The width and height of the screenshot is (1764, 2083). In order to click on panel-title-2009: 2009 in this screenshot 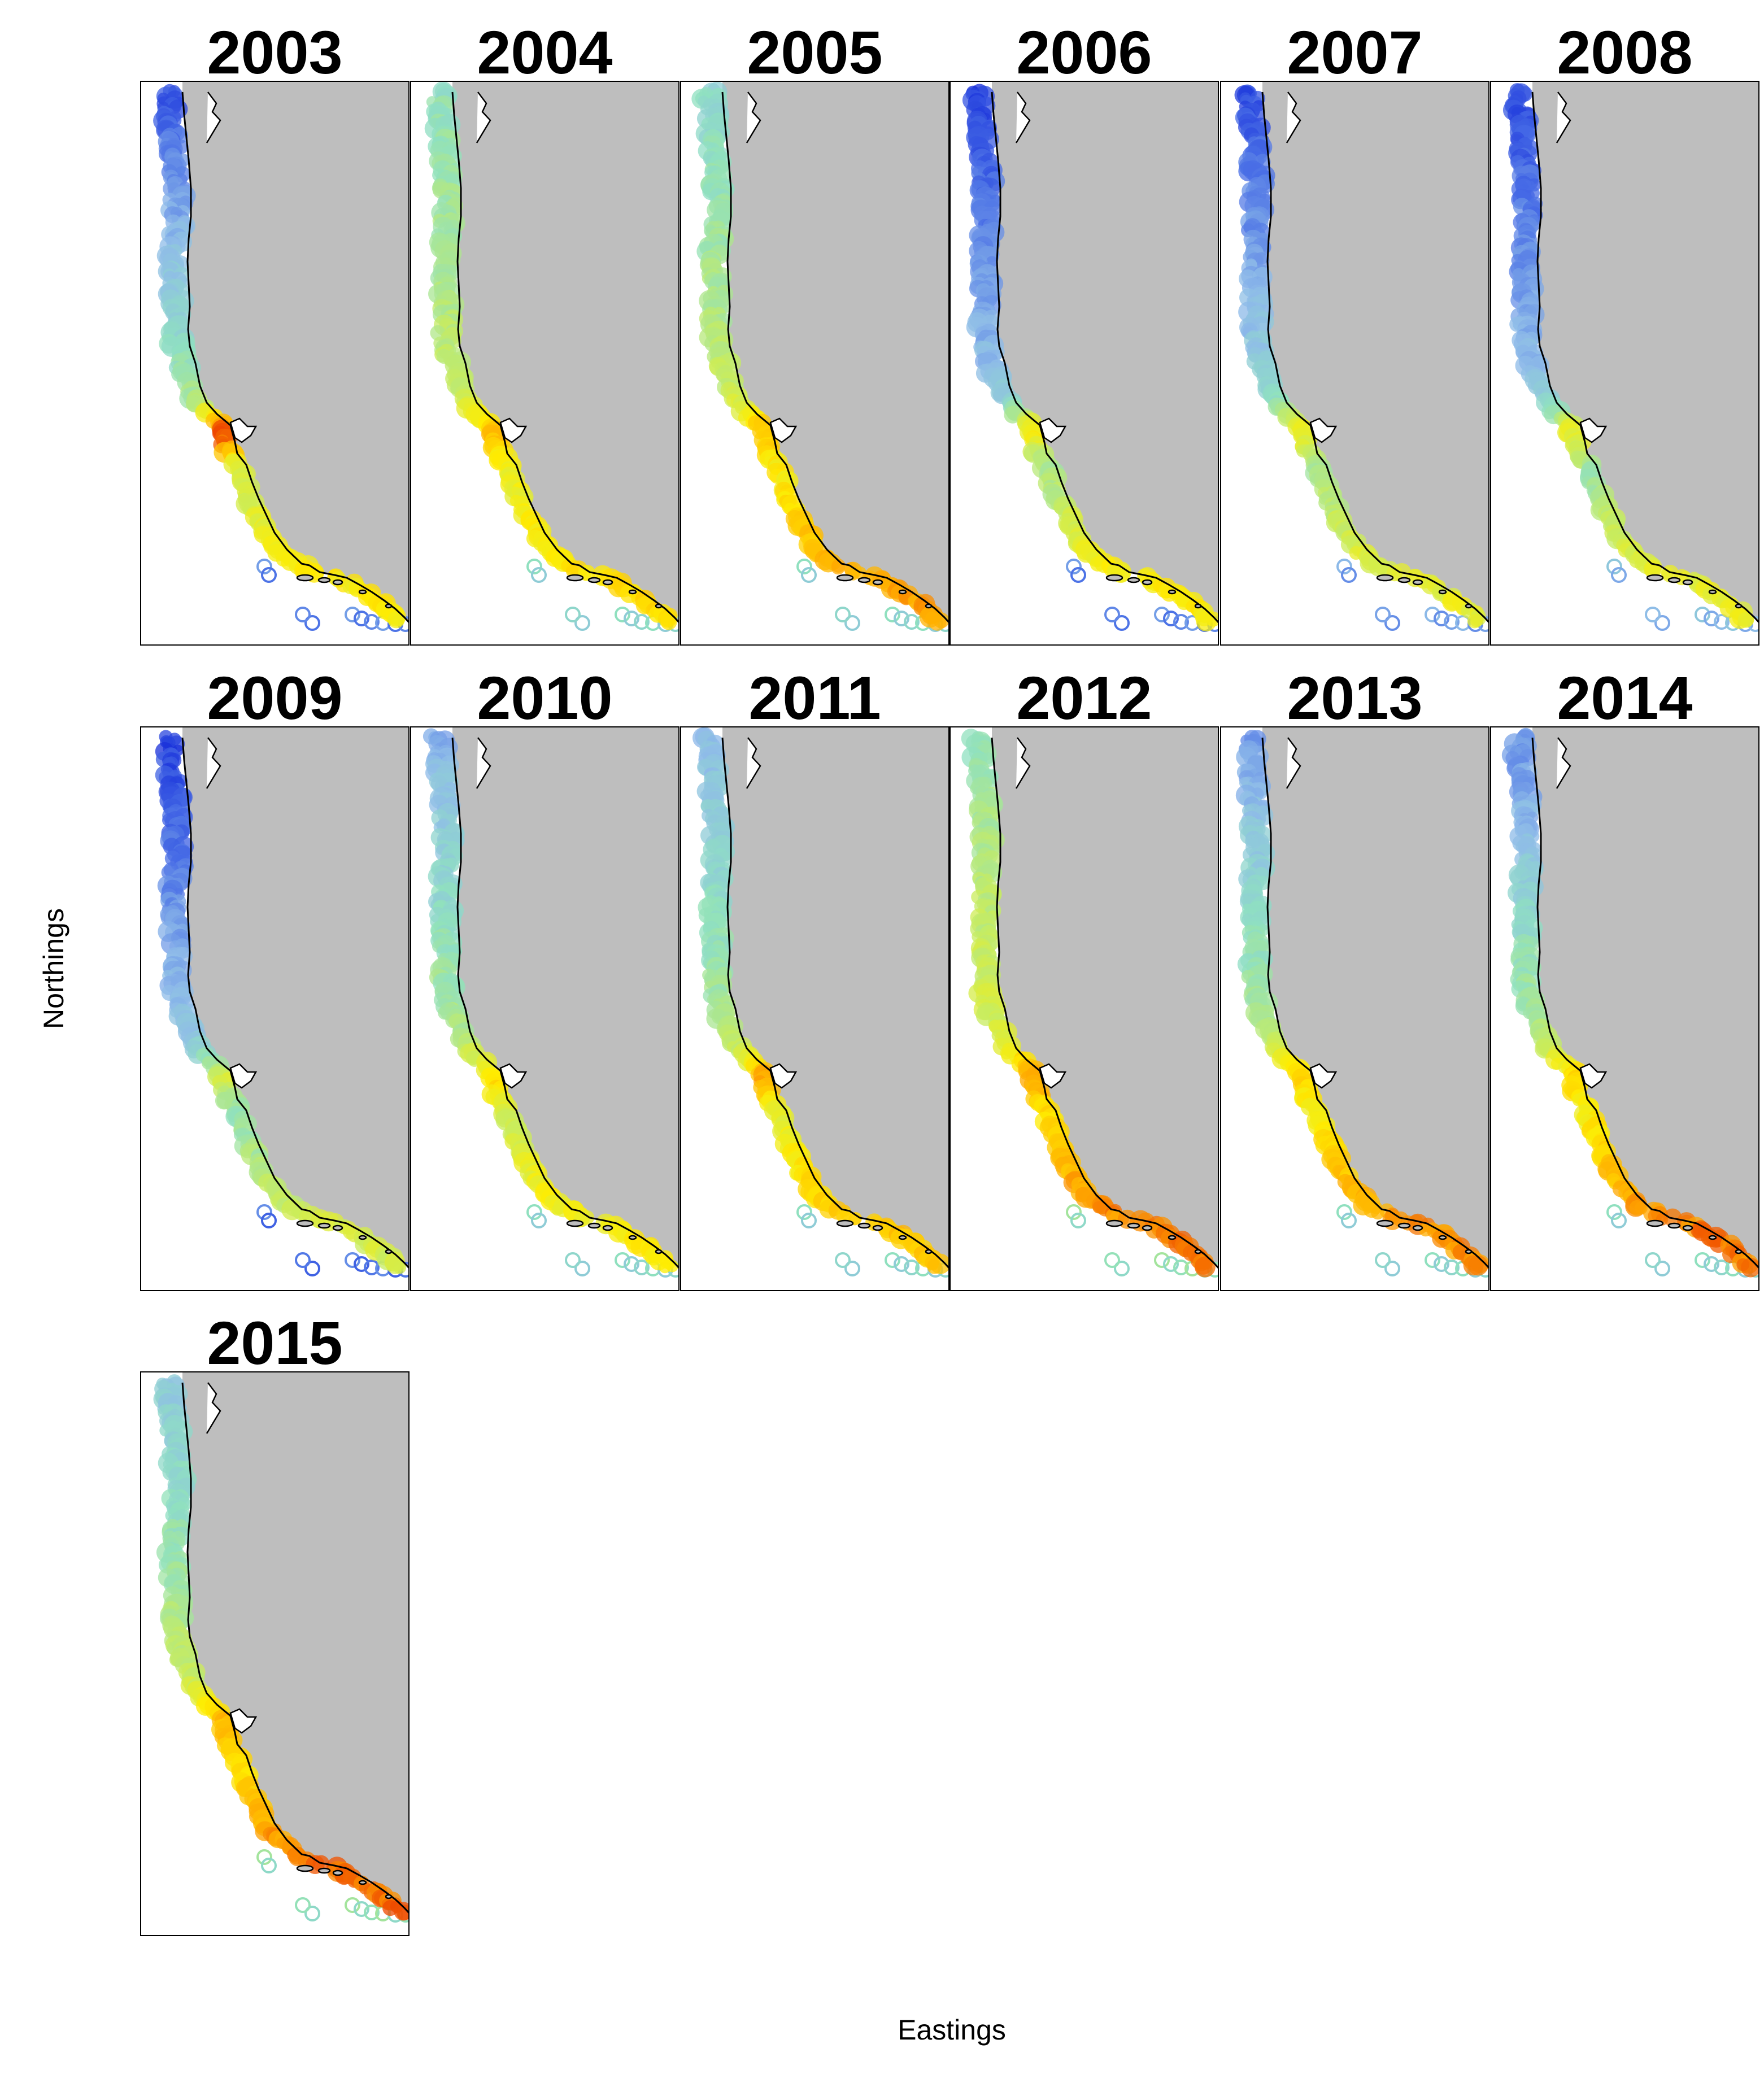, I will do `click(275, 698)`.